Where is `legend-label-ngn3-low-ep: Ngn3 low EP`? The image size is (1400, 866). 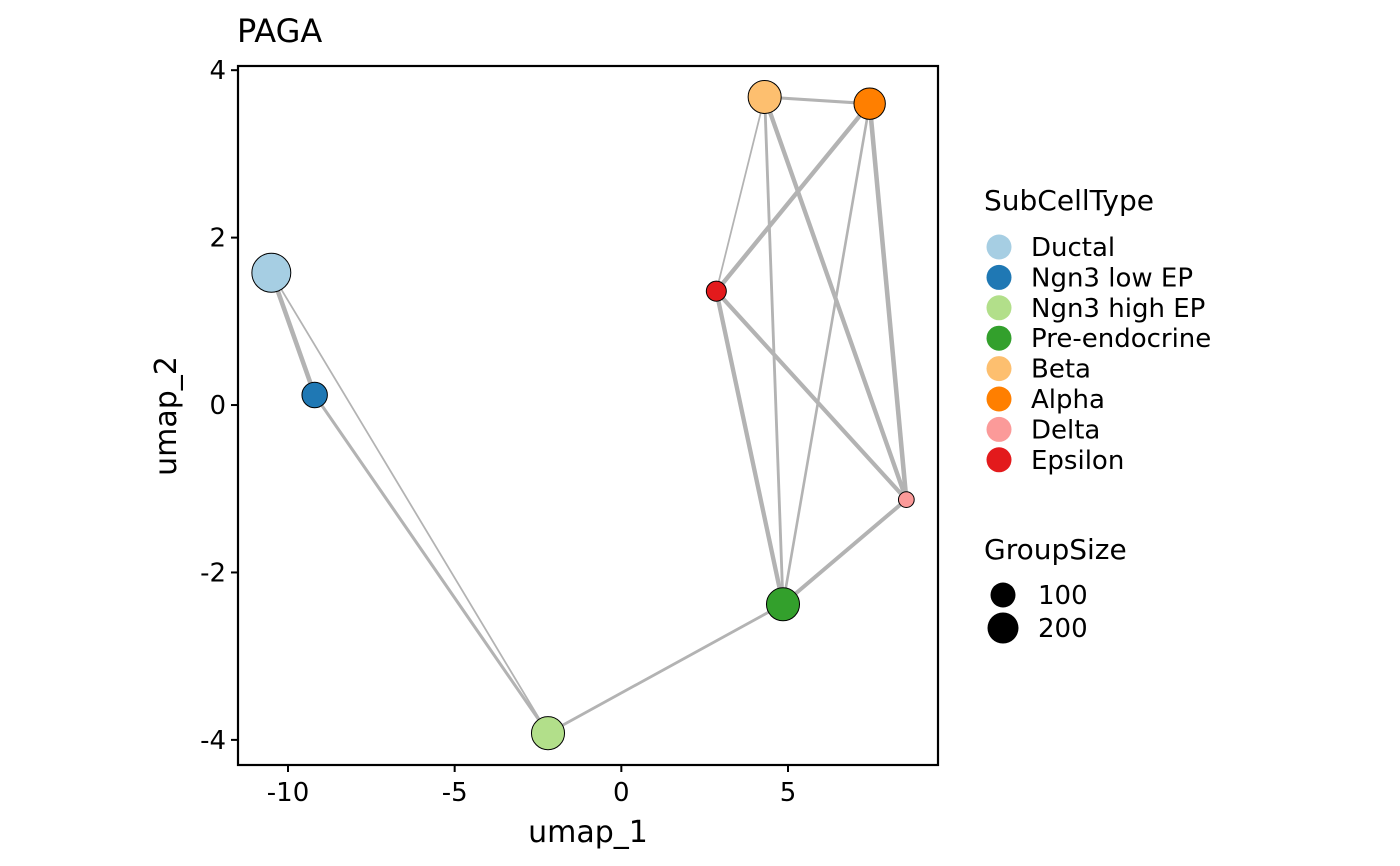 legend-label-ngn3-low-ep: Ngn3 low EP is located at coordinates (1112, 278).